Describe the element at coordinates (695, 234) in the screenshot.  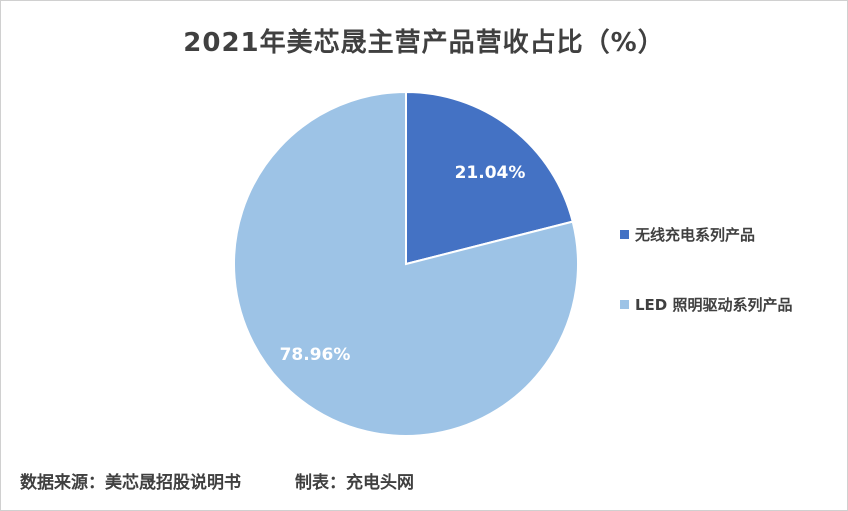
I see `legend-label-wireless: 无线充电系列产品` at that location.